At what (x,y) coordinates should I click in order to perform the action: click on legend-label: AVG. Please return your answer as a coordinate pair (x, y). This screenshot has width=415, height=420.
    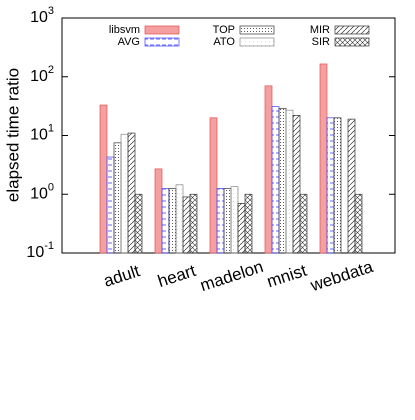
    Looking at the image, I should click on (129, 42).